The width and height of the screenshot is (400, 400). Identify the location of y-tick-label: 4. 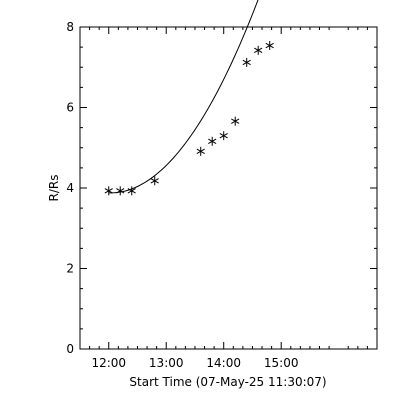
(70, 188).